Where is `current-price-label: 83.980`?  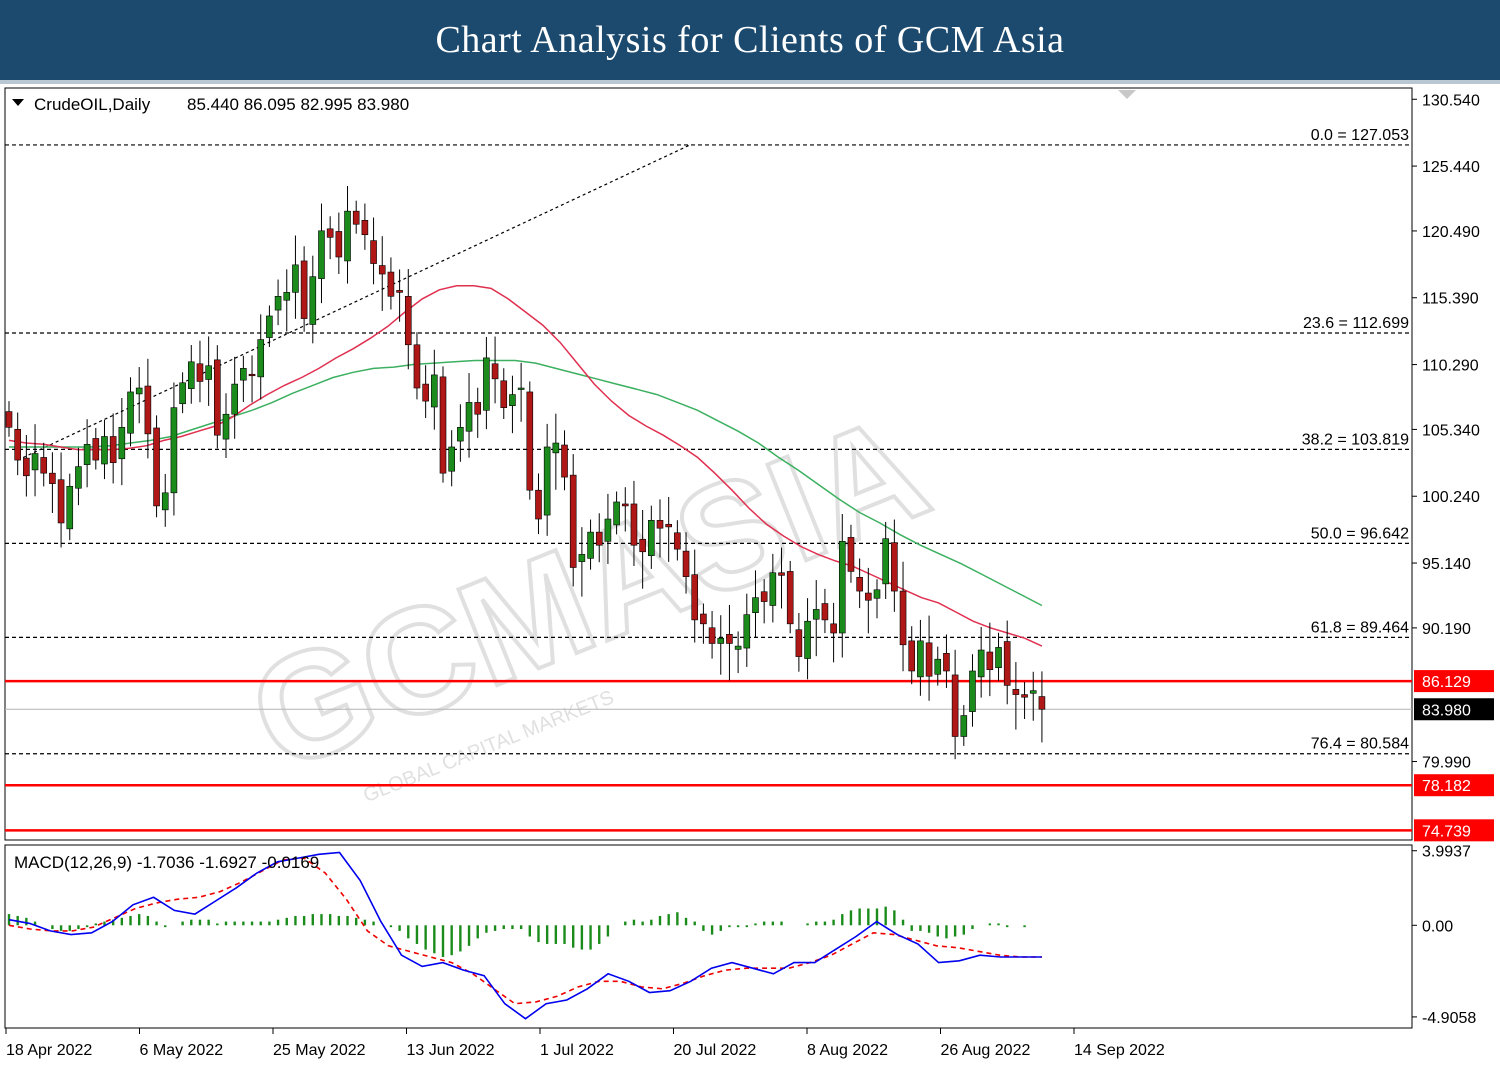
current-price-label: 83.980 is located at coordinates (1446, 710).